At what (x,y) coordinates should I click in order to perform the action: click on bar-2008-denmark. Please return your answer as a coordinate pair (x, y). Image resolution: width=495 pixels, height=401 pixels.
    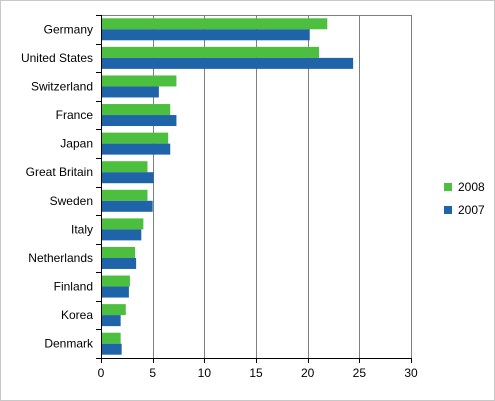
    Looking at the image, I should click on (111, 338).